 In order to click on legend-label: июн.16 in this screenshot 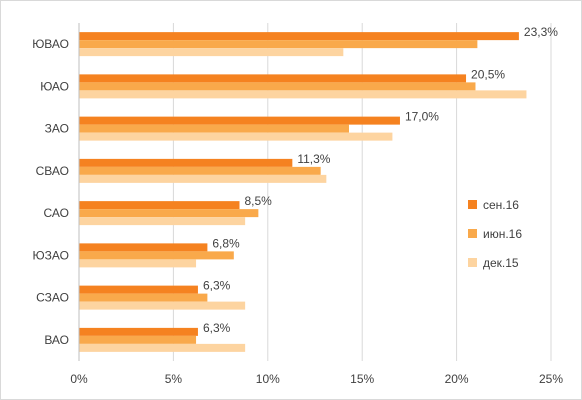, I will do `click(502, 234)`.